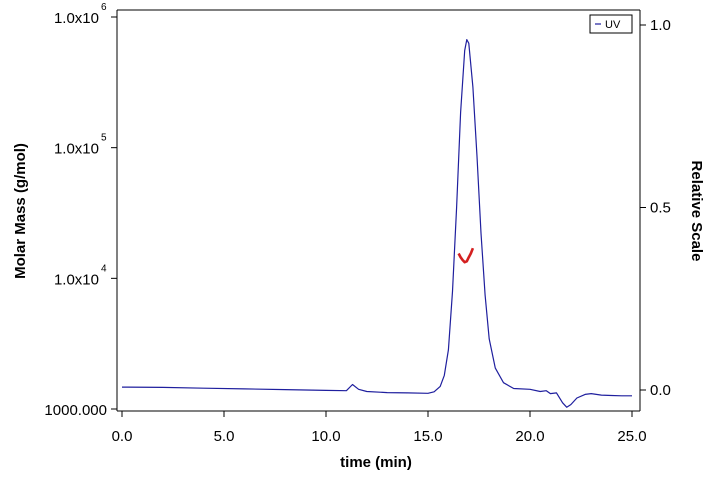 The width and height of the screenshot is (720, 479). Describe the element at coordinates (104, 268) in the screenshot. I see `y-left-tick-exponent: 4` at that location.